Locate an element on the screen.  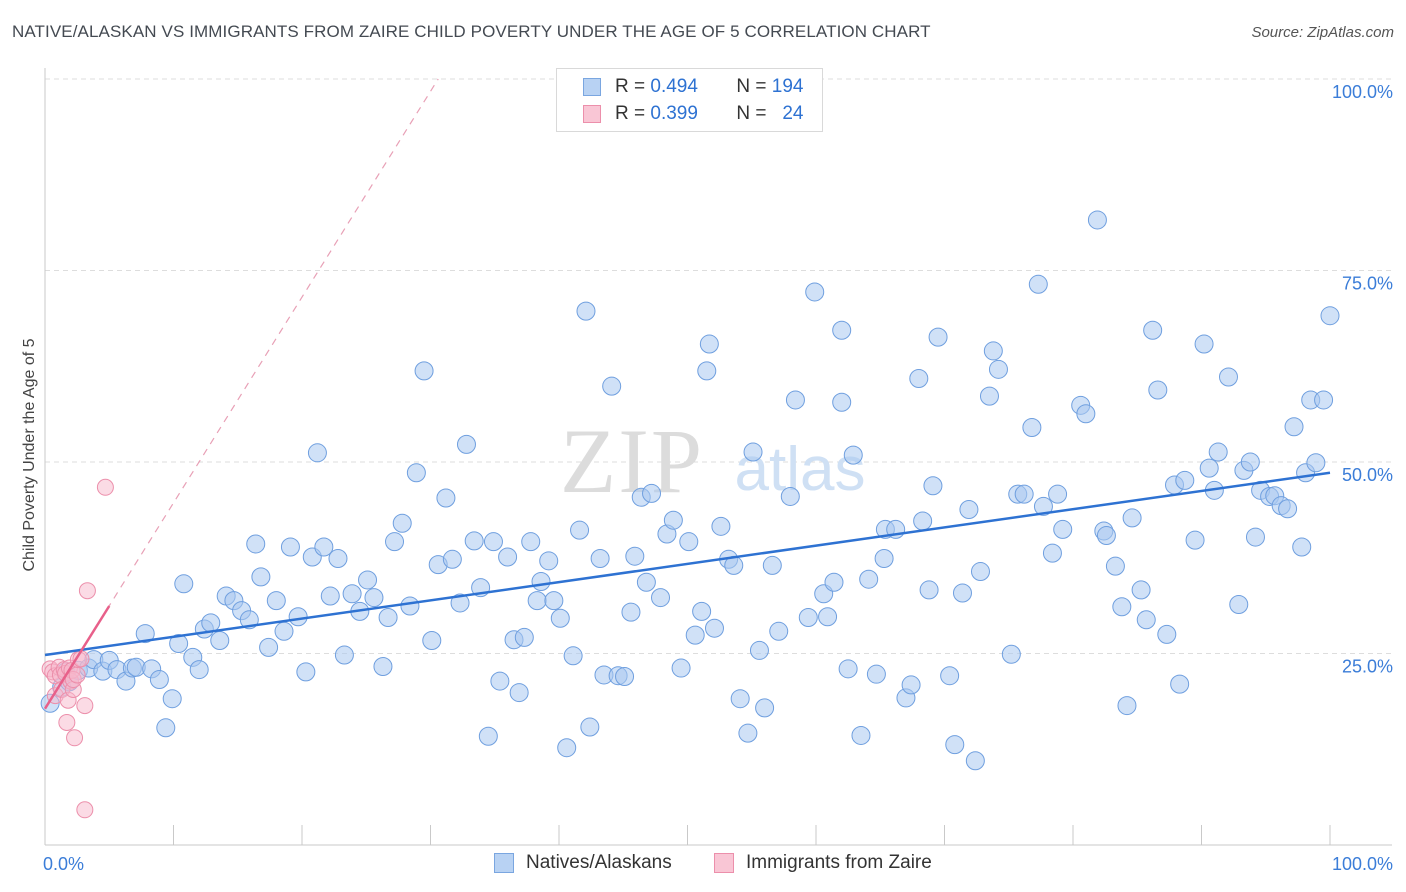
bottom-legend-swatch-blue is located at coordinates (504, 863).